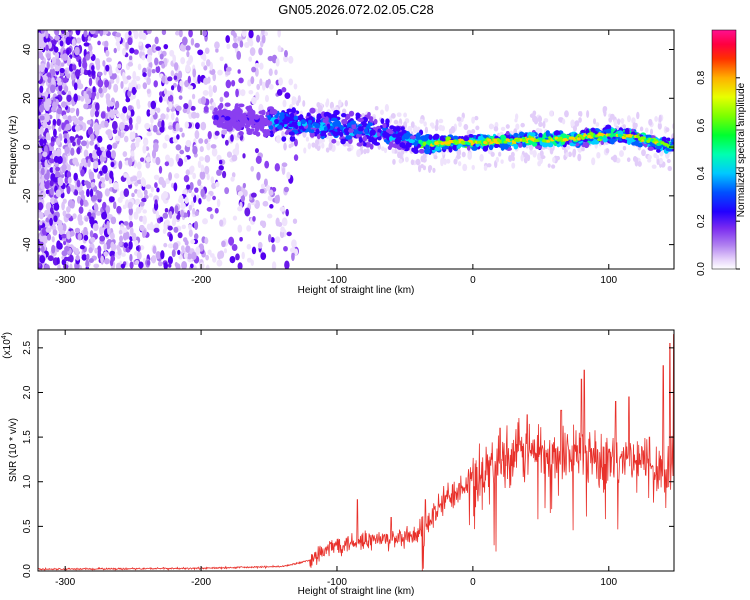 This screenshot has width=750, height=600. I want to click on colorbar-tick-label: 0.4, so click(701, 173).